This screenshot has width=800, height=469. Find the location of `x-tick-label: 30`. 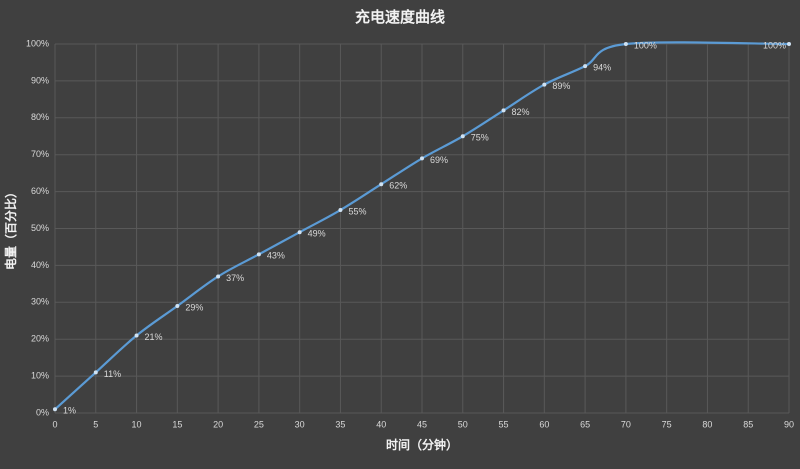

x-tick-label: 30 is located at coordinates (300, 424).